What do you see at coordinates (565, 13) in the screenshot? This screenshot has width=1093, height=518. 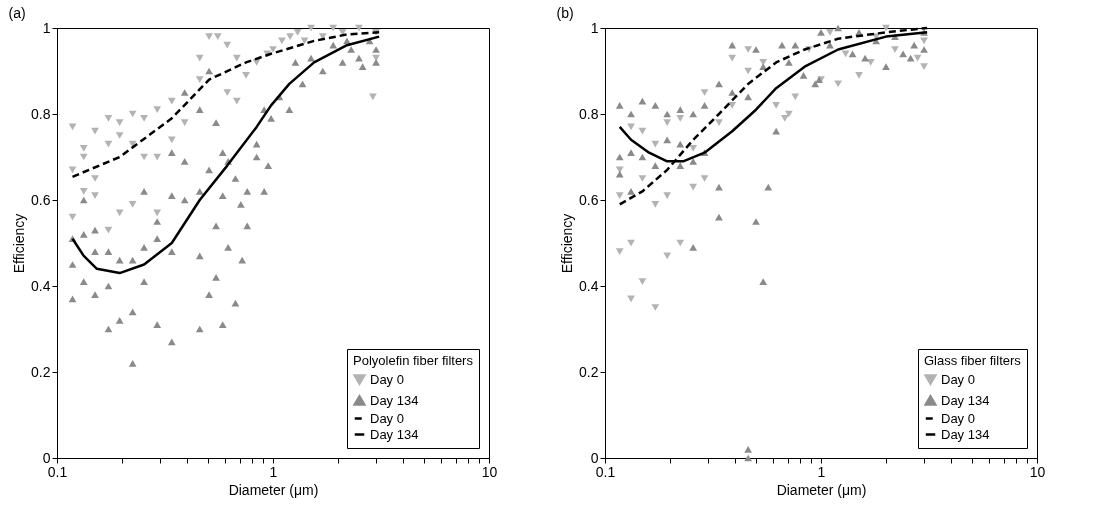 I see `text: (b)` at bounding box center [565, 13].